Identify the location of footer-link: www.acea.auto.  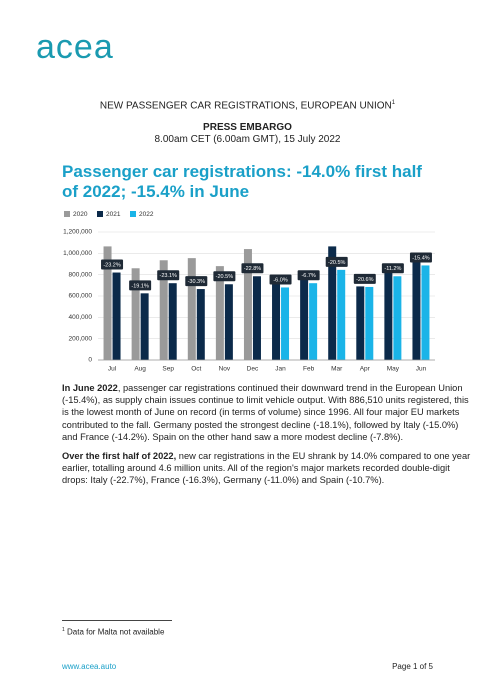
(89, 666).